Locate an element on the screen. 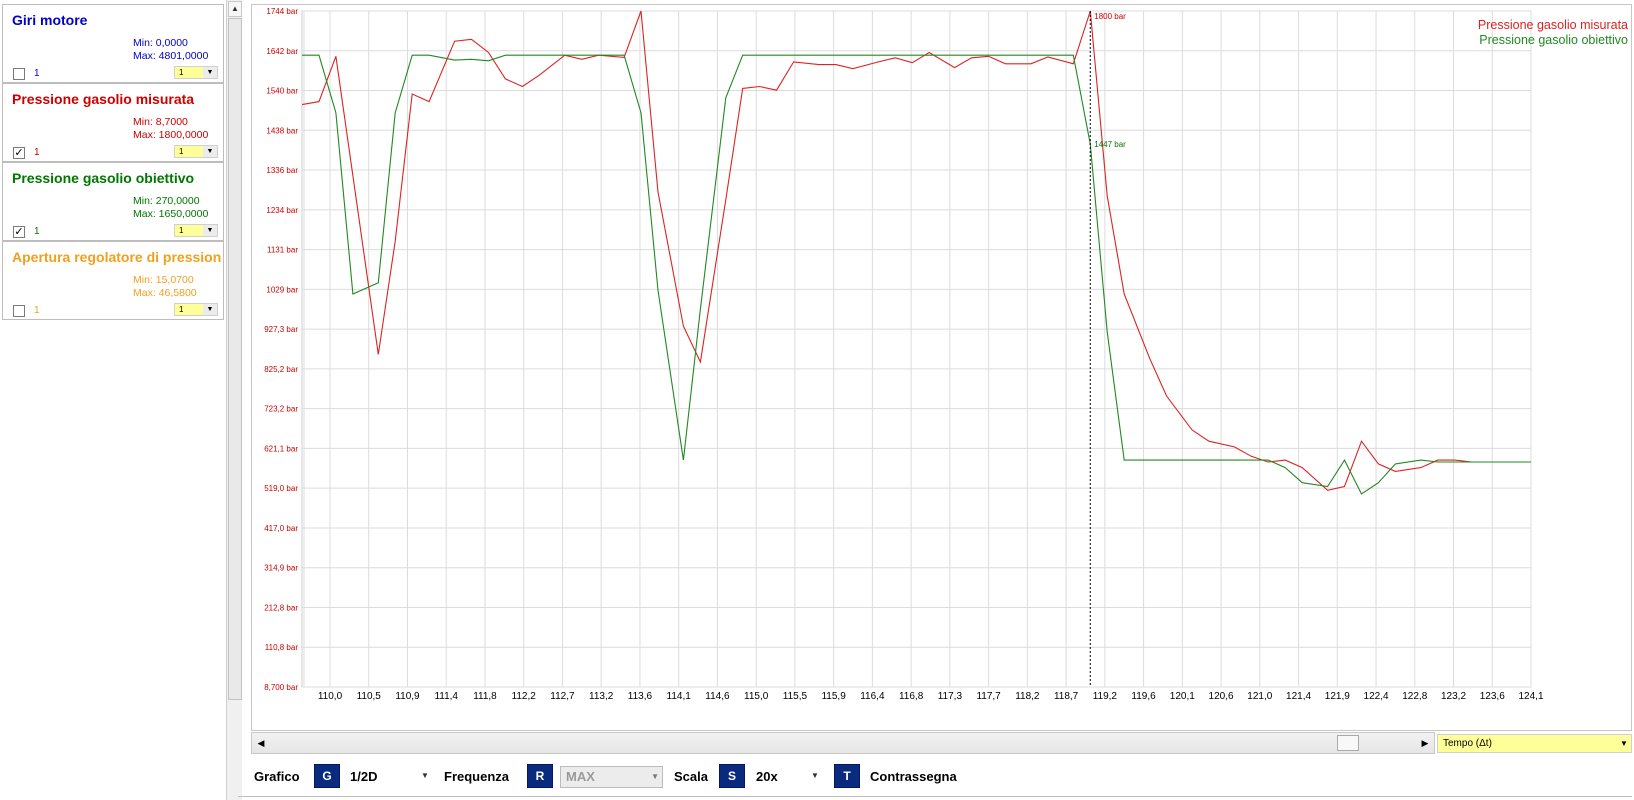  x-tick-label: 110,9 is located at coordinates (407, 696).